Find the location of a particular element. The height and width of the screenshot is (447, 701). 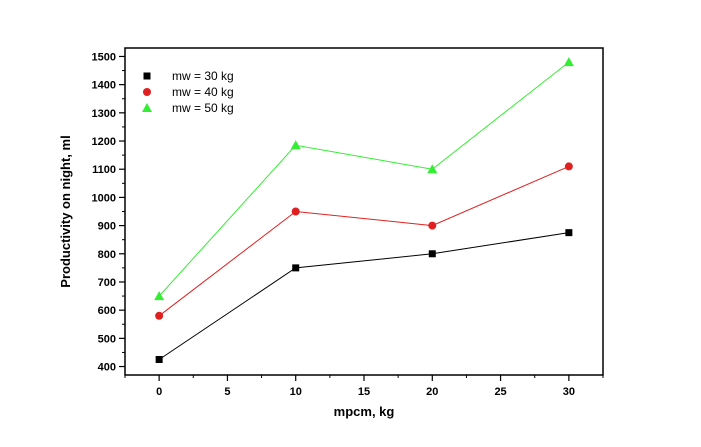

y-axis-title: Productivity on night, ml is located at coordinates (65, 211).